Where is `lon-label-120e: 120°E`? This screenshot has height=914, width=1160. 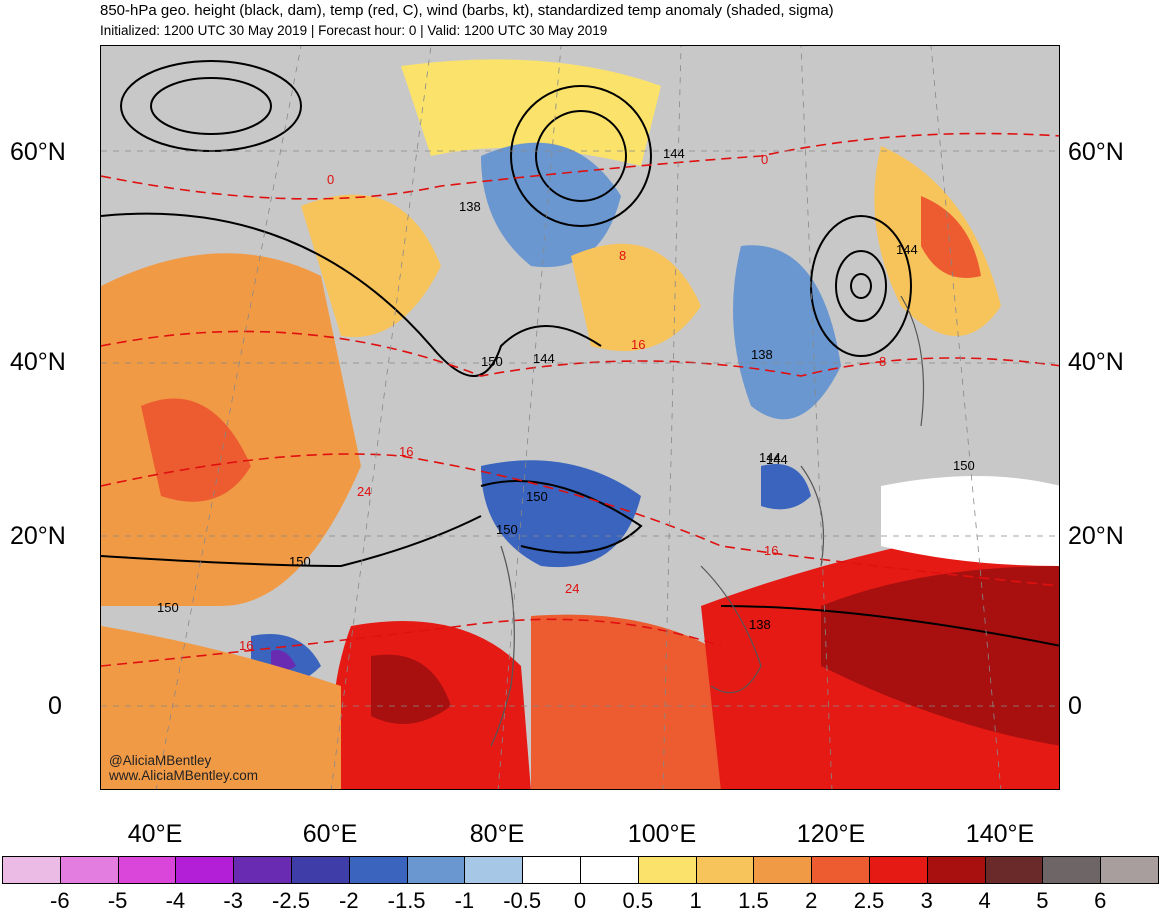 lon-label-120e: 120°E is located at coordinates (831, 834).